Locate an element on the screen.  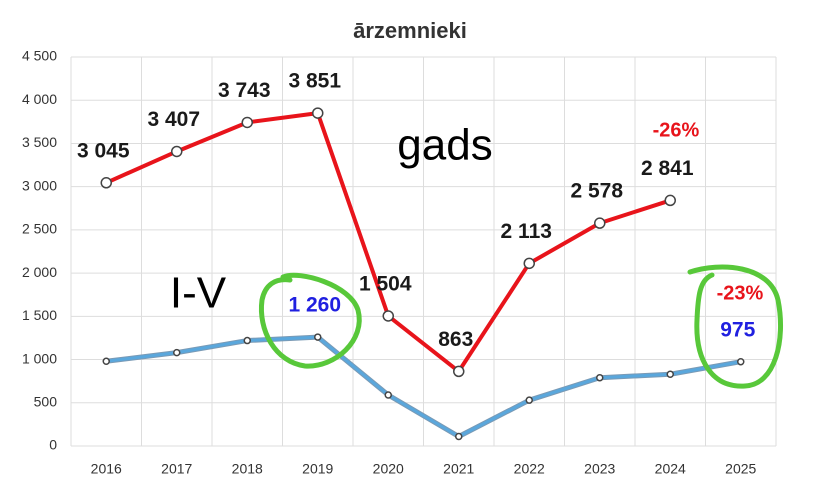
annotation: -23% is located at coordinates (740, 293).